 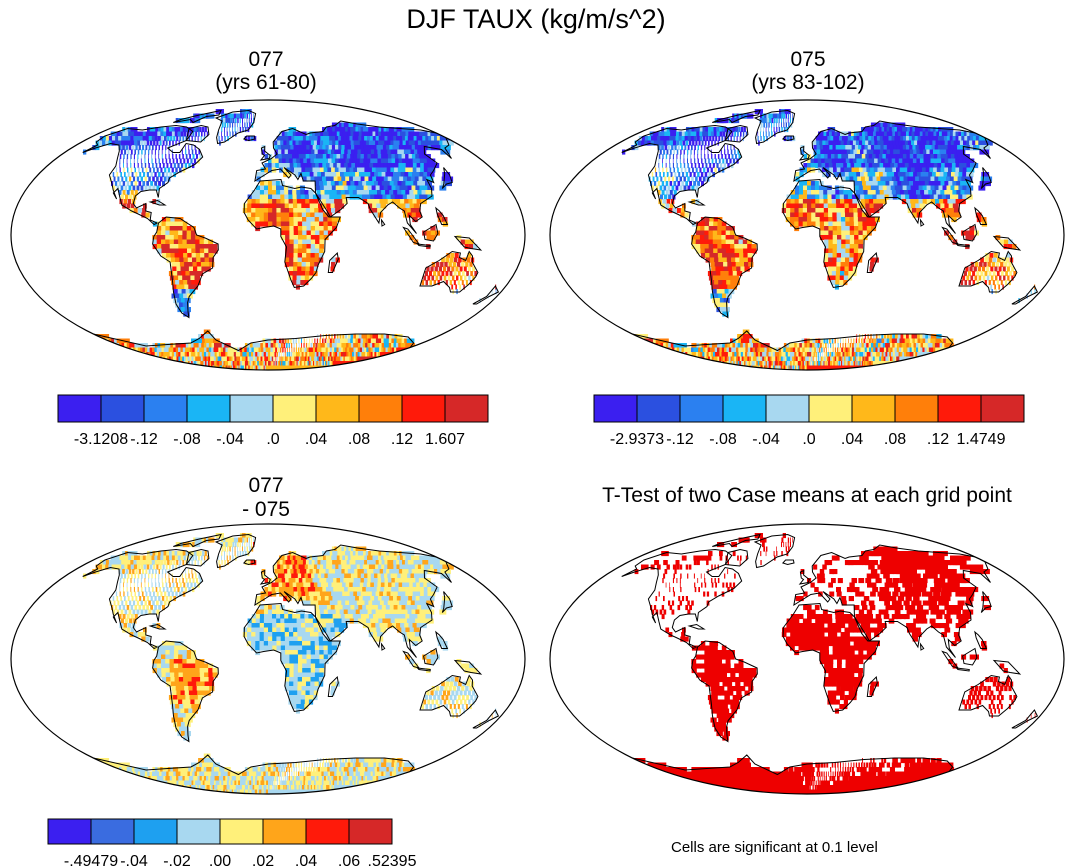 What do you see at coordinates (349, 860) in the screenshot?
I see `colorbar-tick-label: .06` at bounding box center [349, 860].